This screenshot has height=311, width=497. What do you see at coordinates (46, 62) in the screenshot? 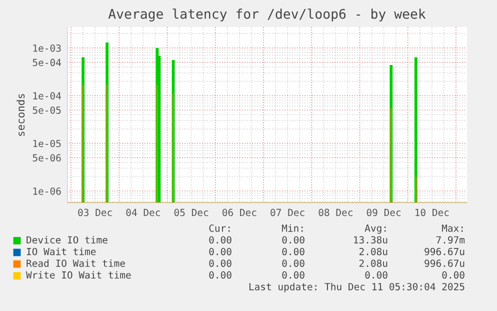
I see `y-tick-label: 5e-04` at bounding box center [46, 62].